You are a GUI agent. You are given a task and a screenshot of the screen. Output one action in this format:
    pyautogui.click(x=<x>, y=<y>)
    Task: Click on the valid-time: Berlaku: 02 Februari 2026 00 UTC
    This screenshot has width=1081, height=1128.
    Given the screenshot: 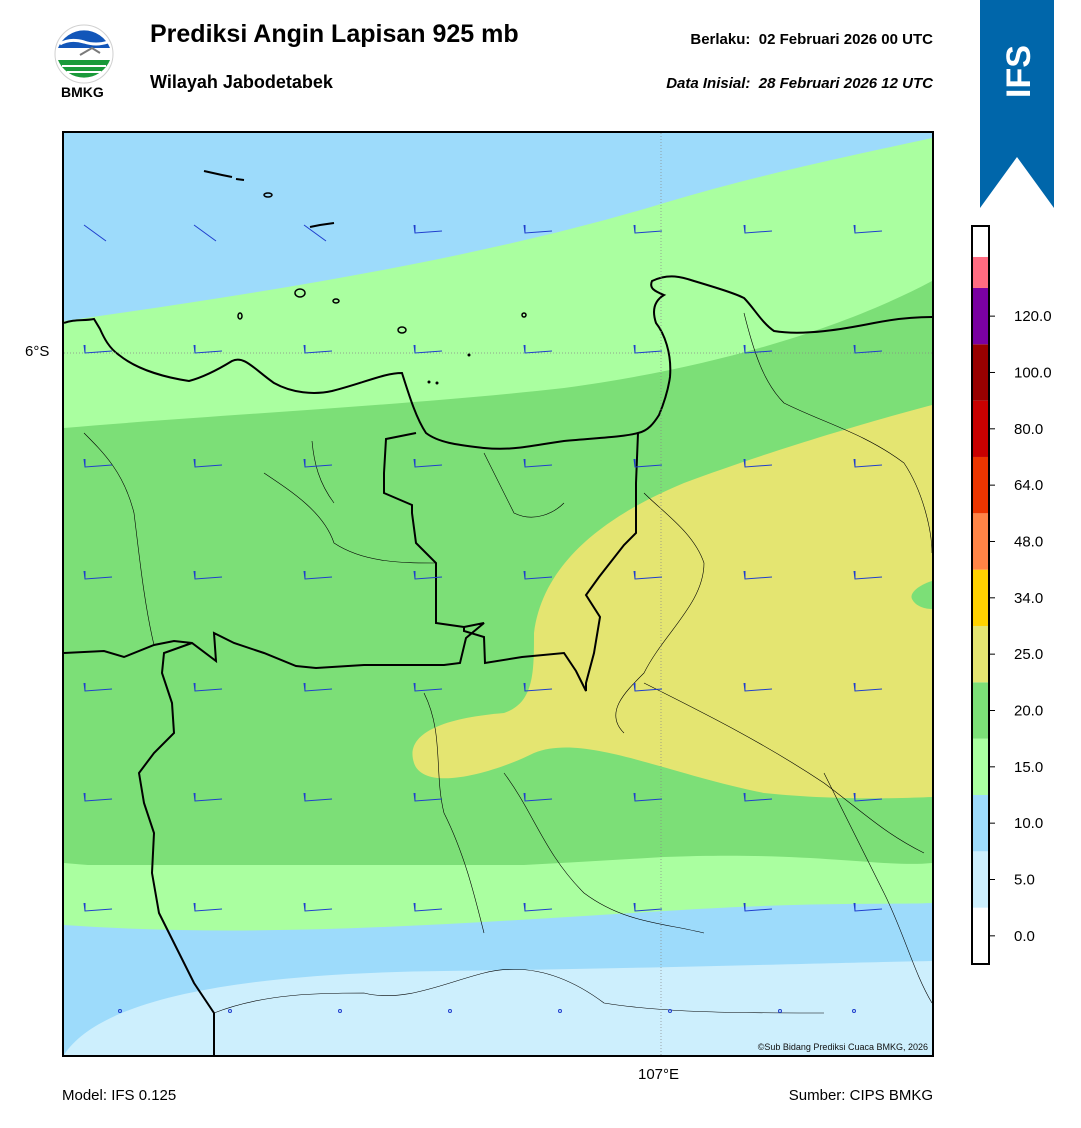 What is the action you would take?
    pyautogui.click(x=811, y=39)
    